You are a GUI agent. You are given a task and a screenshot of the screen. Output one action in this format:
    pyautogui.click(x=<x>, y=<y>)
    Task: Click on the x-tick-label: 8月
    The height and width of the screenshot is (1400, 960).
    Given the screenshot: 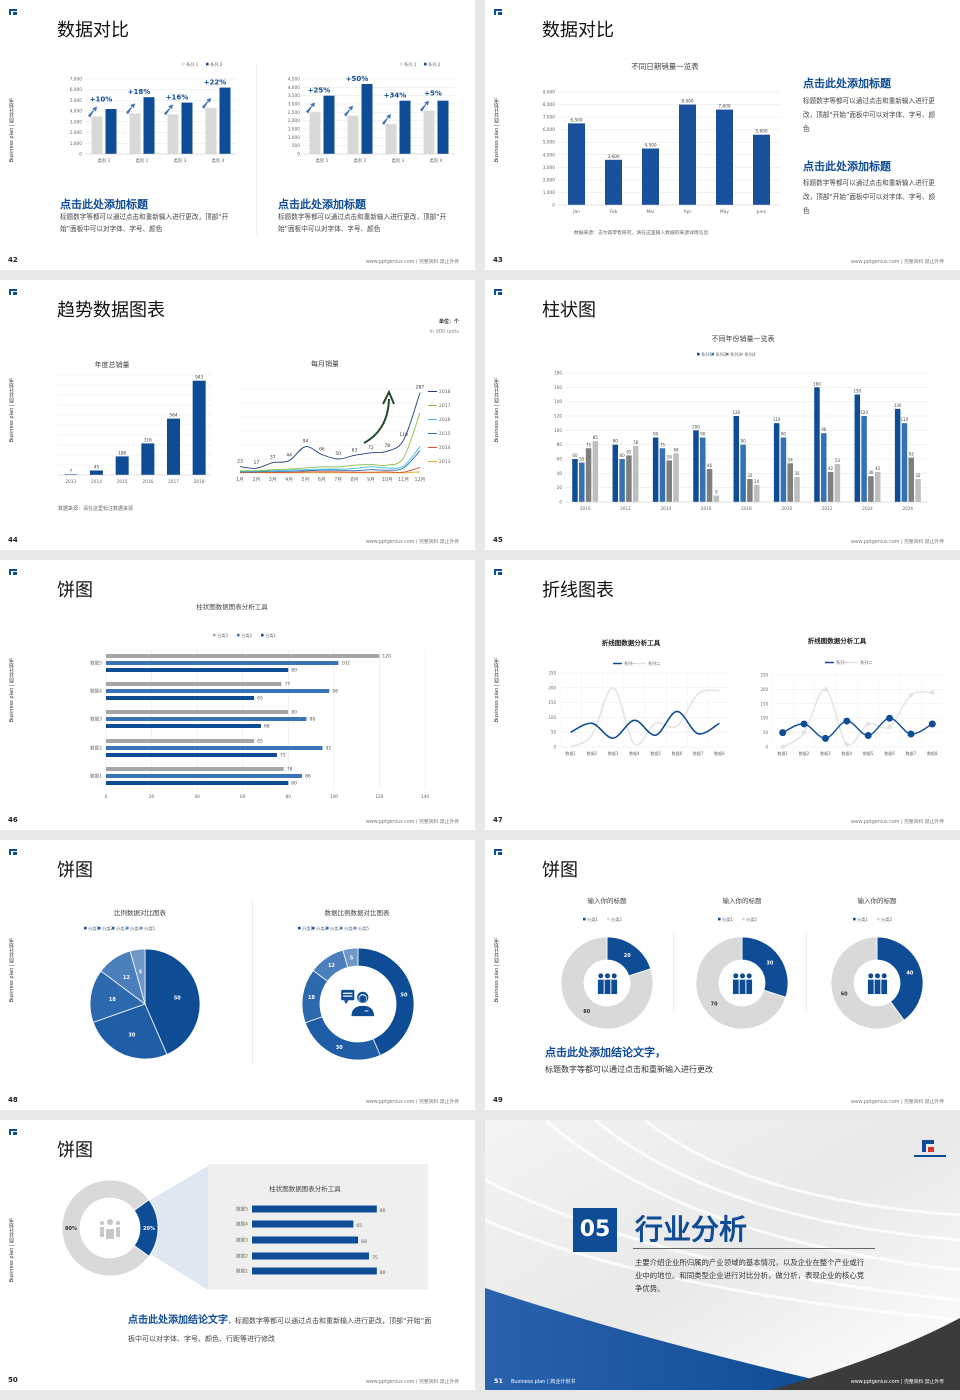 What is the action you would take?
    pyautogui.click(x=355, y=480)
    